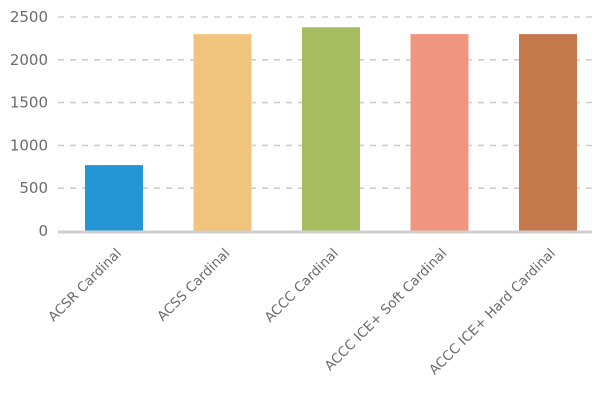 This screenshot has width=595, height=399. What do you see at coordinates (29, 124) in the screenshot?
I see `y-axis-ticks: 0 500 1000 1500 2000 2500` at bounding box center [29, 124].